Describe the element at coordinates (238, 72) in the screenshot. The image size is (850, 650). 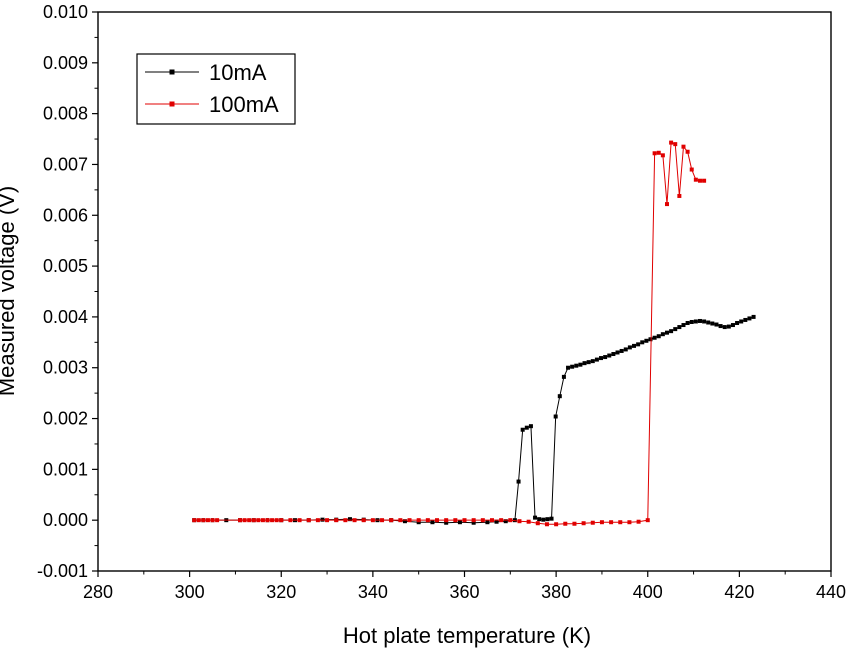
I see `legend-label-10ma: 10mA` at that location.